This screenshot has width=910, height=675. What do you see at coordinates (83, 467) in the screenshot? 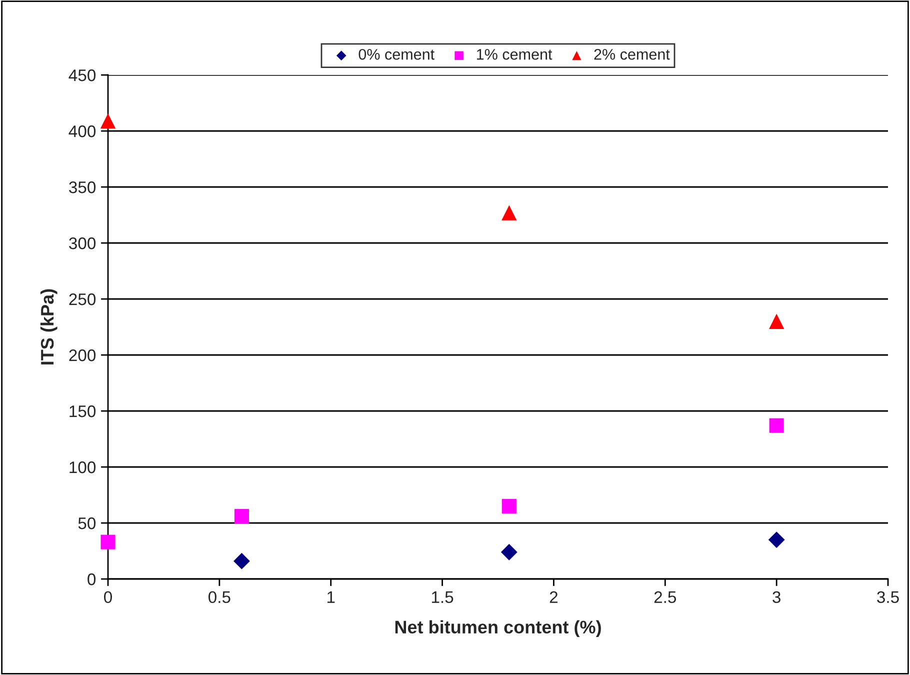
I see `y-tick-label: 100` at bounding box center [83, 467].